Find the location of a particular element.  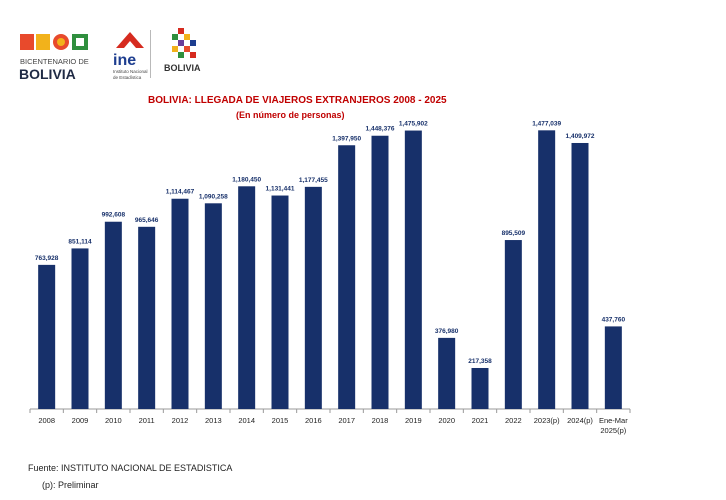

x-tick-label: 2009 is located at coordinates (80, 420).